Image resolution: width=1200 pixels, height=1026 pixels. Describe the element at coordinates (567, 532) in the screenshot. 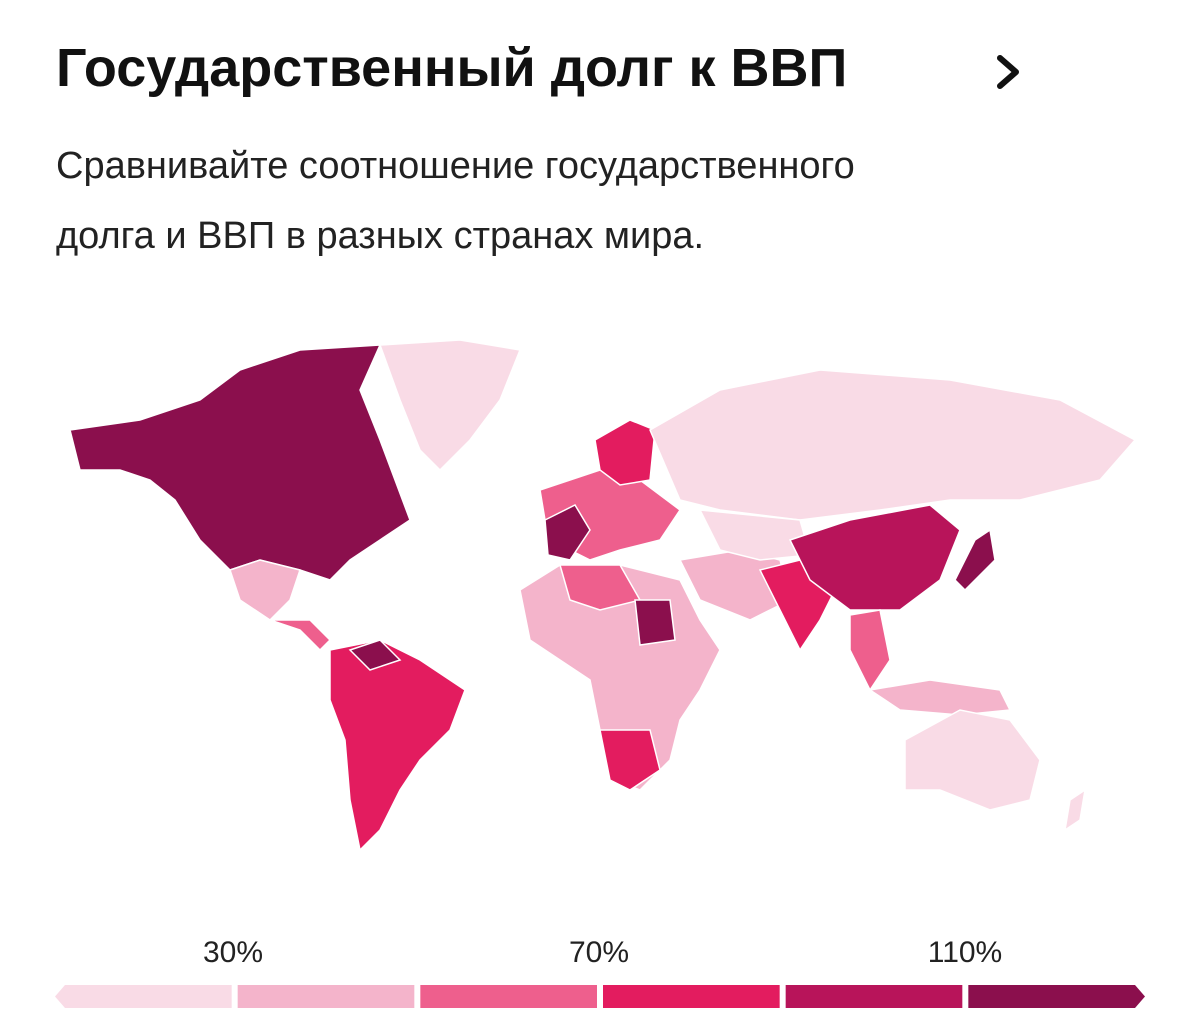

I see `france-spain` at that location.